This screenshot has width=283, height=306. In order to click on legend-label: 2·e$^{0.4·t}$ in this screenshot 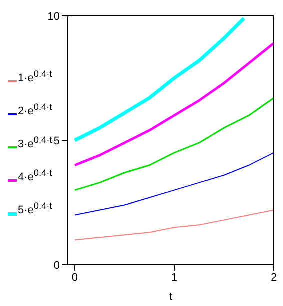, I will do `click(35, 110)`.